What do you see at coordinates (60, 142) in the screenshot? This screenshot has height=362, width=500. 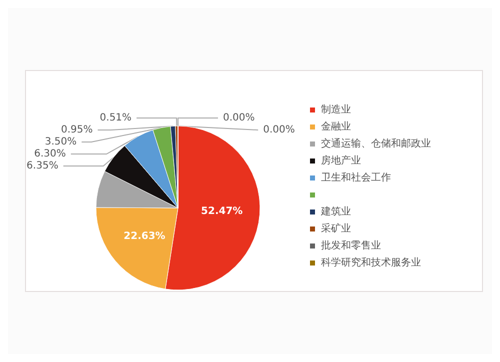 I see `data-label: 3.50%` at bounding box center [60, 142].